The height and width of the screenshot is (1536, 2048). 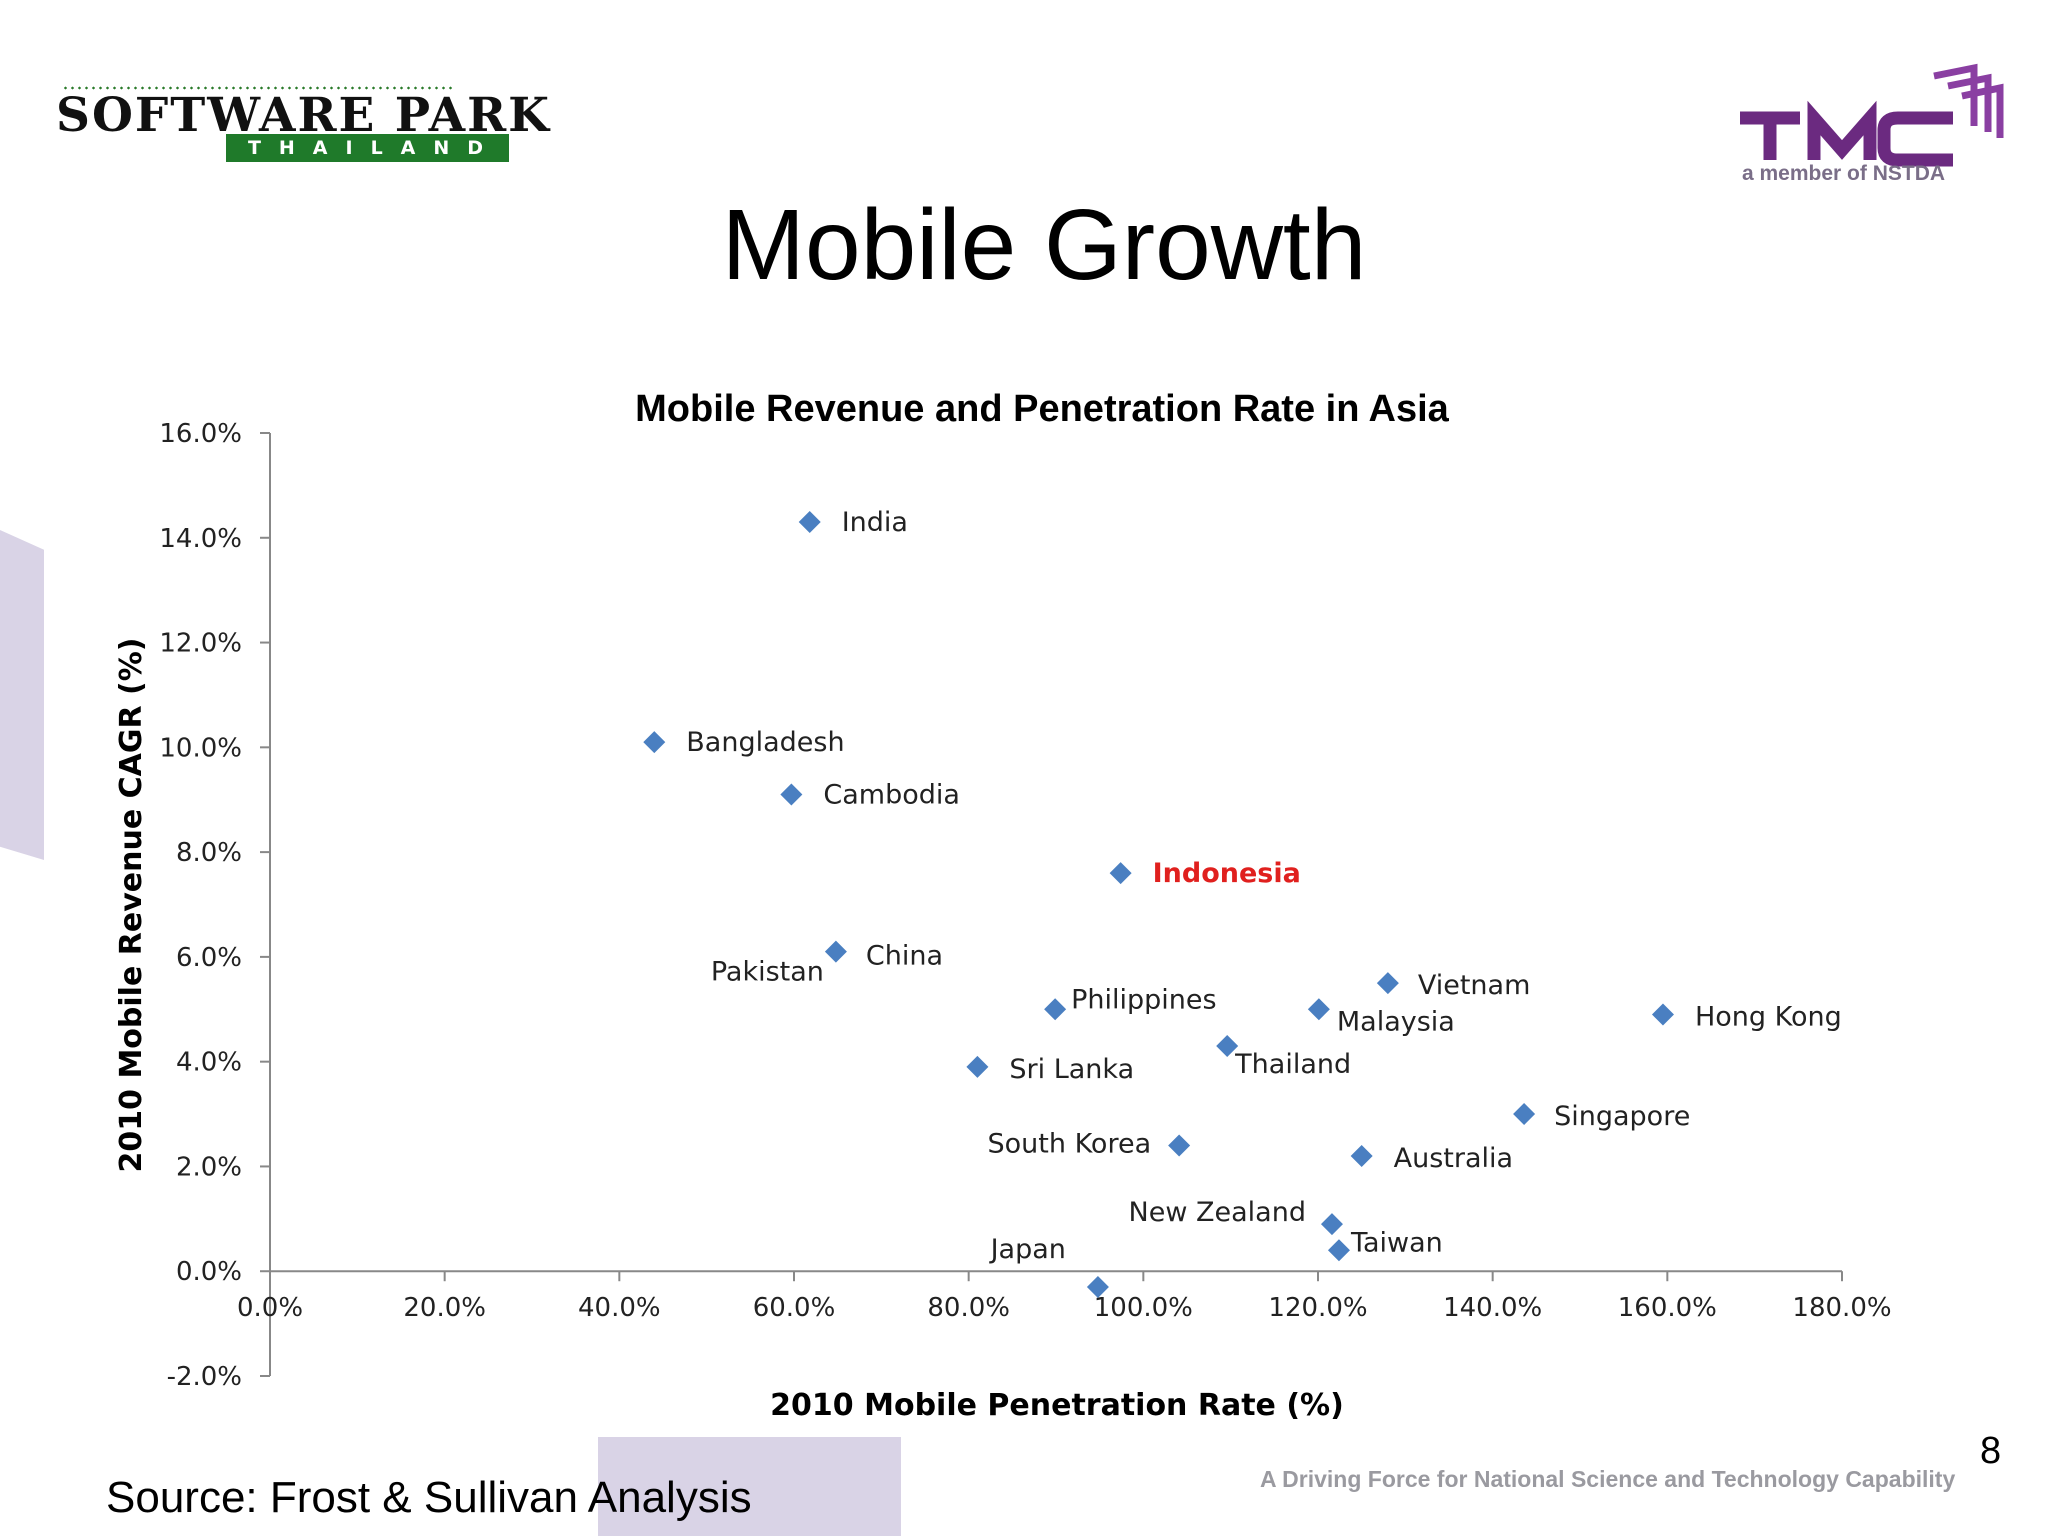 What do you see at coordinates (1071, 1069) in the screenshot?
I see `point-label-sri-lanka: Sri Lanka` at bounding box center [1071, 1069].